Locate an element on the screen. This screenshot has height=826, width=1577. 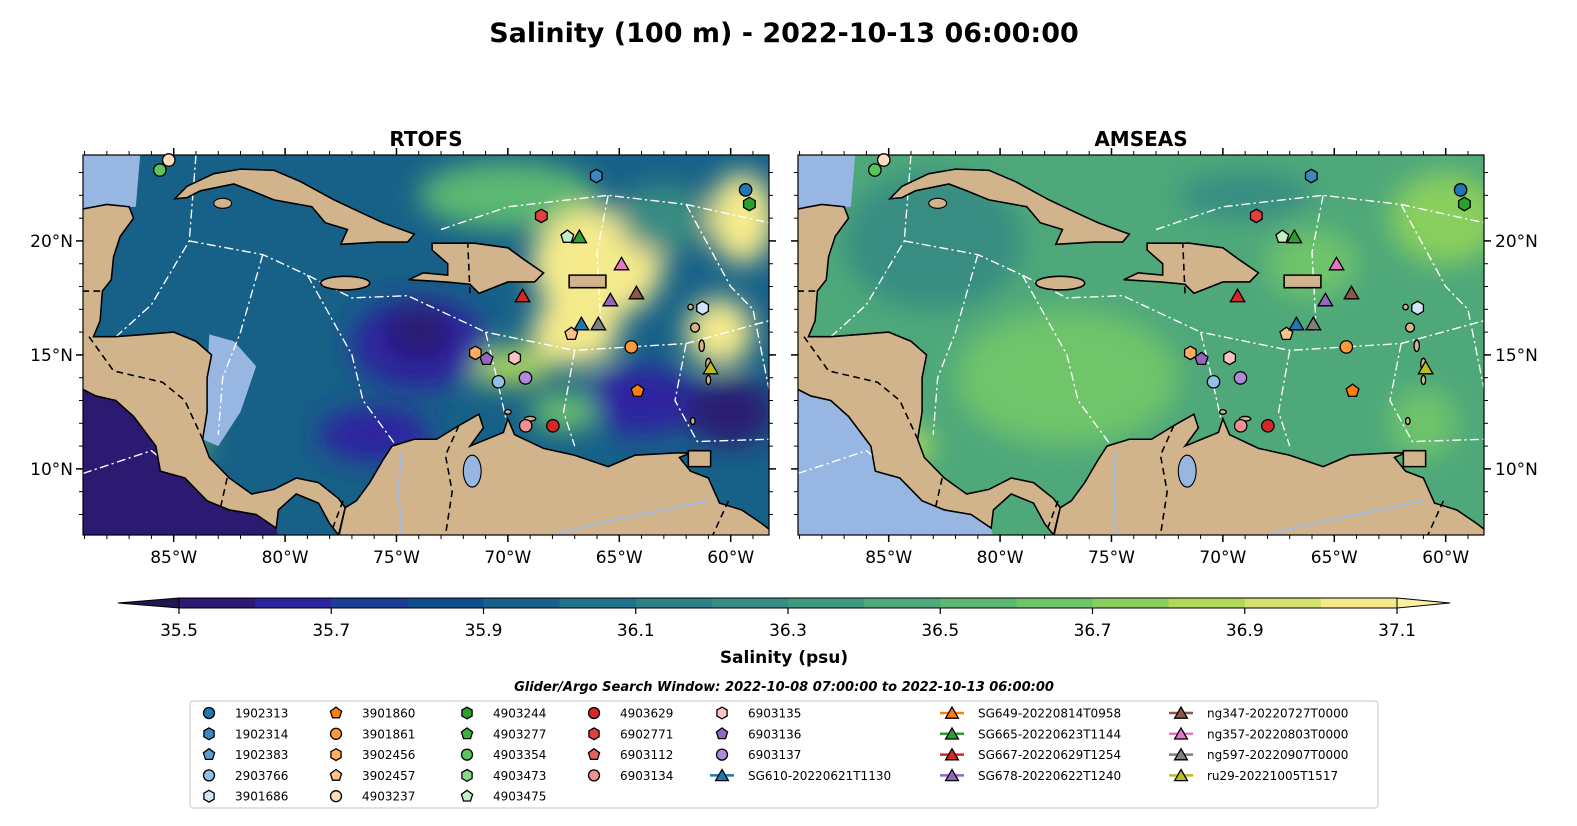
legend-item: 6903136 is located at coordinates (758, 734).